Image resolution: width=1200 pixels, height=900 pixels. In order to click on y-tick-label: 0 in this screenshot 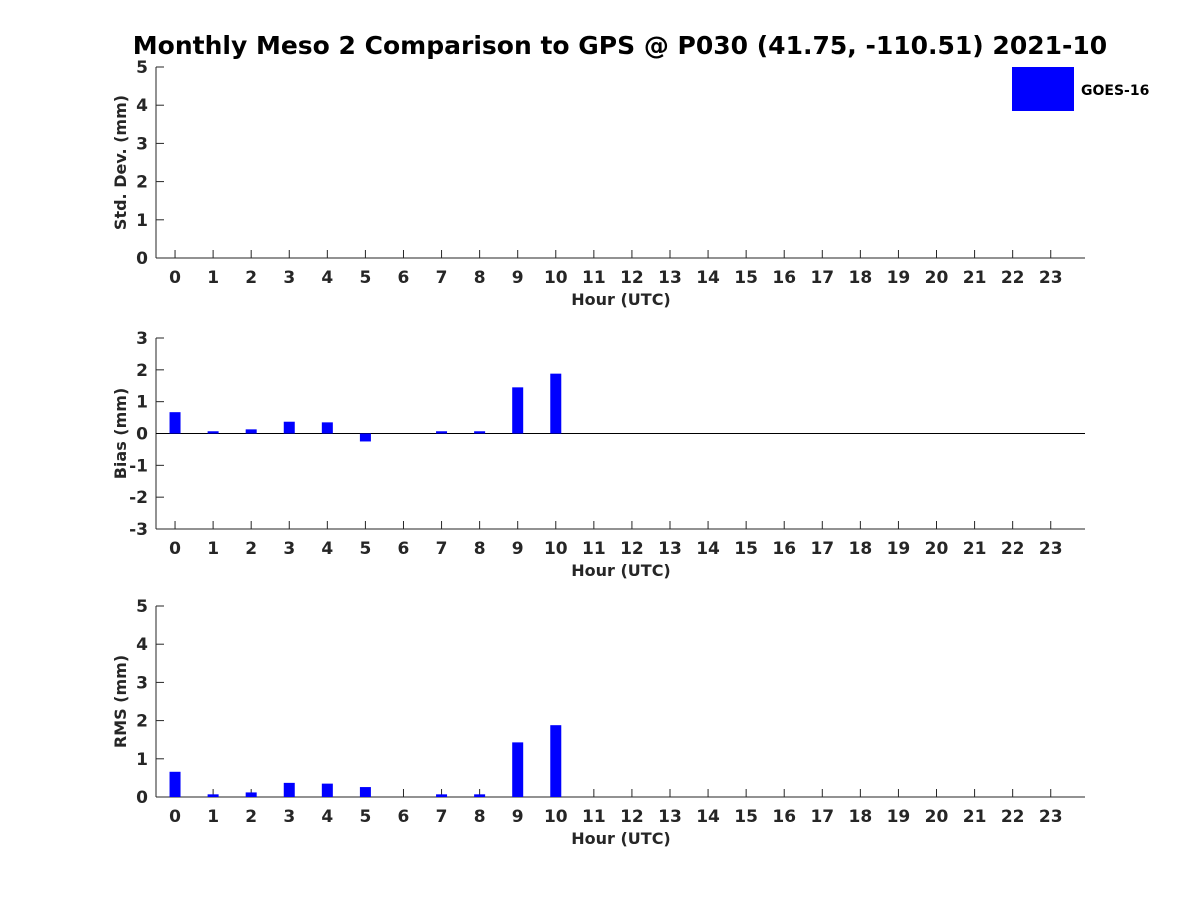, I will do `click(142, 259)`.